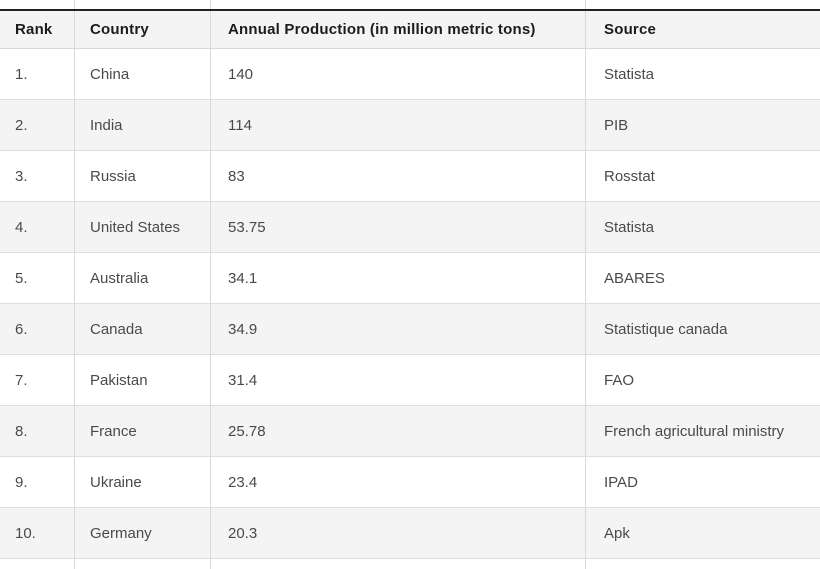 This screenshot has width=820, height=569. Describe the element at coordinates (37, 176) in the screenshot. I see `rank-cell: 3.` at that location.